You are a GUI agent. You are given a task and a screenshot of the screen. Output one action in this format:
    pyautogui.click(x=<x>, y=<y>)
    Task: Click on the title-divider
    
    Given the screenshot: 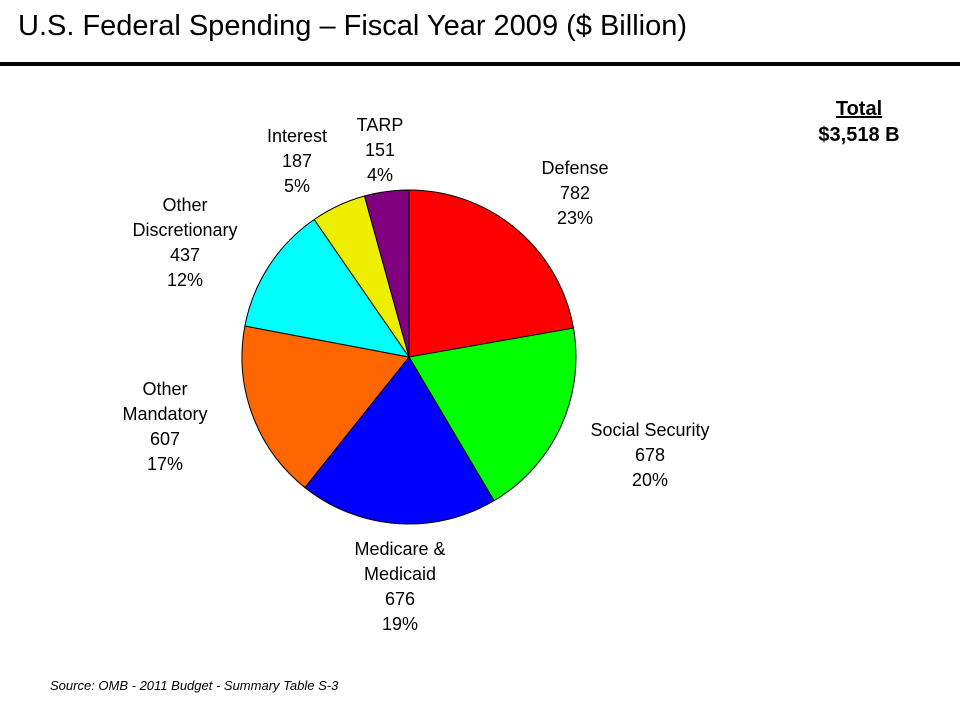 What is the action you would take?
    pyautogui.click(x=480, y=64)
    